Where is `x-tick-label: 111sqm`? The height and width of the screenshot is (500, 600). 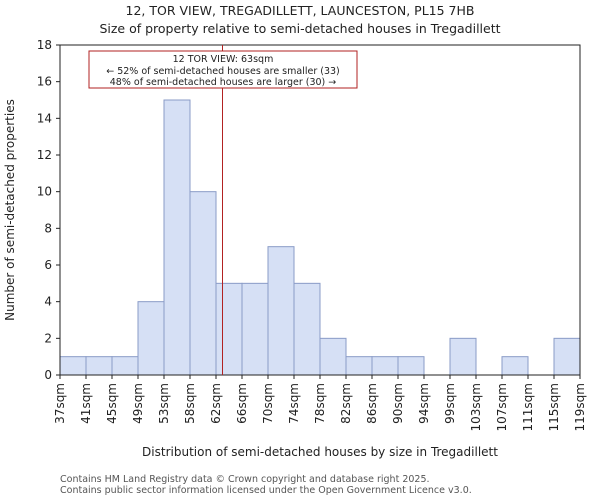
x-tick-label: 111sqm is located at coordinates (528, 407).